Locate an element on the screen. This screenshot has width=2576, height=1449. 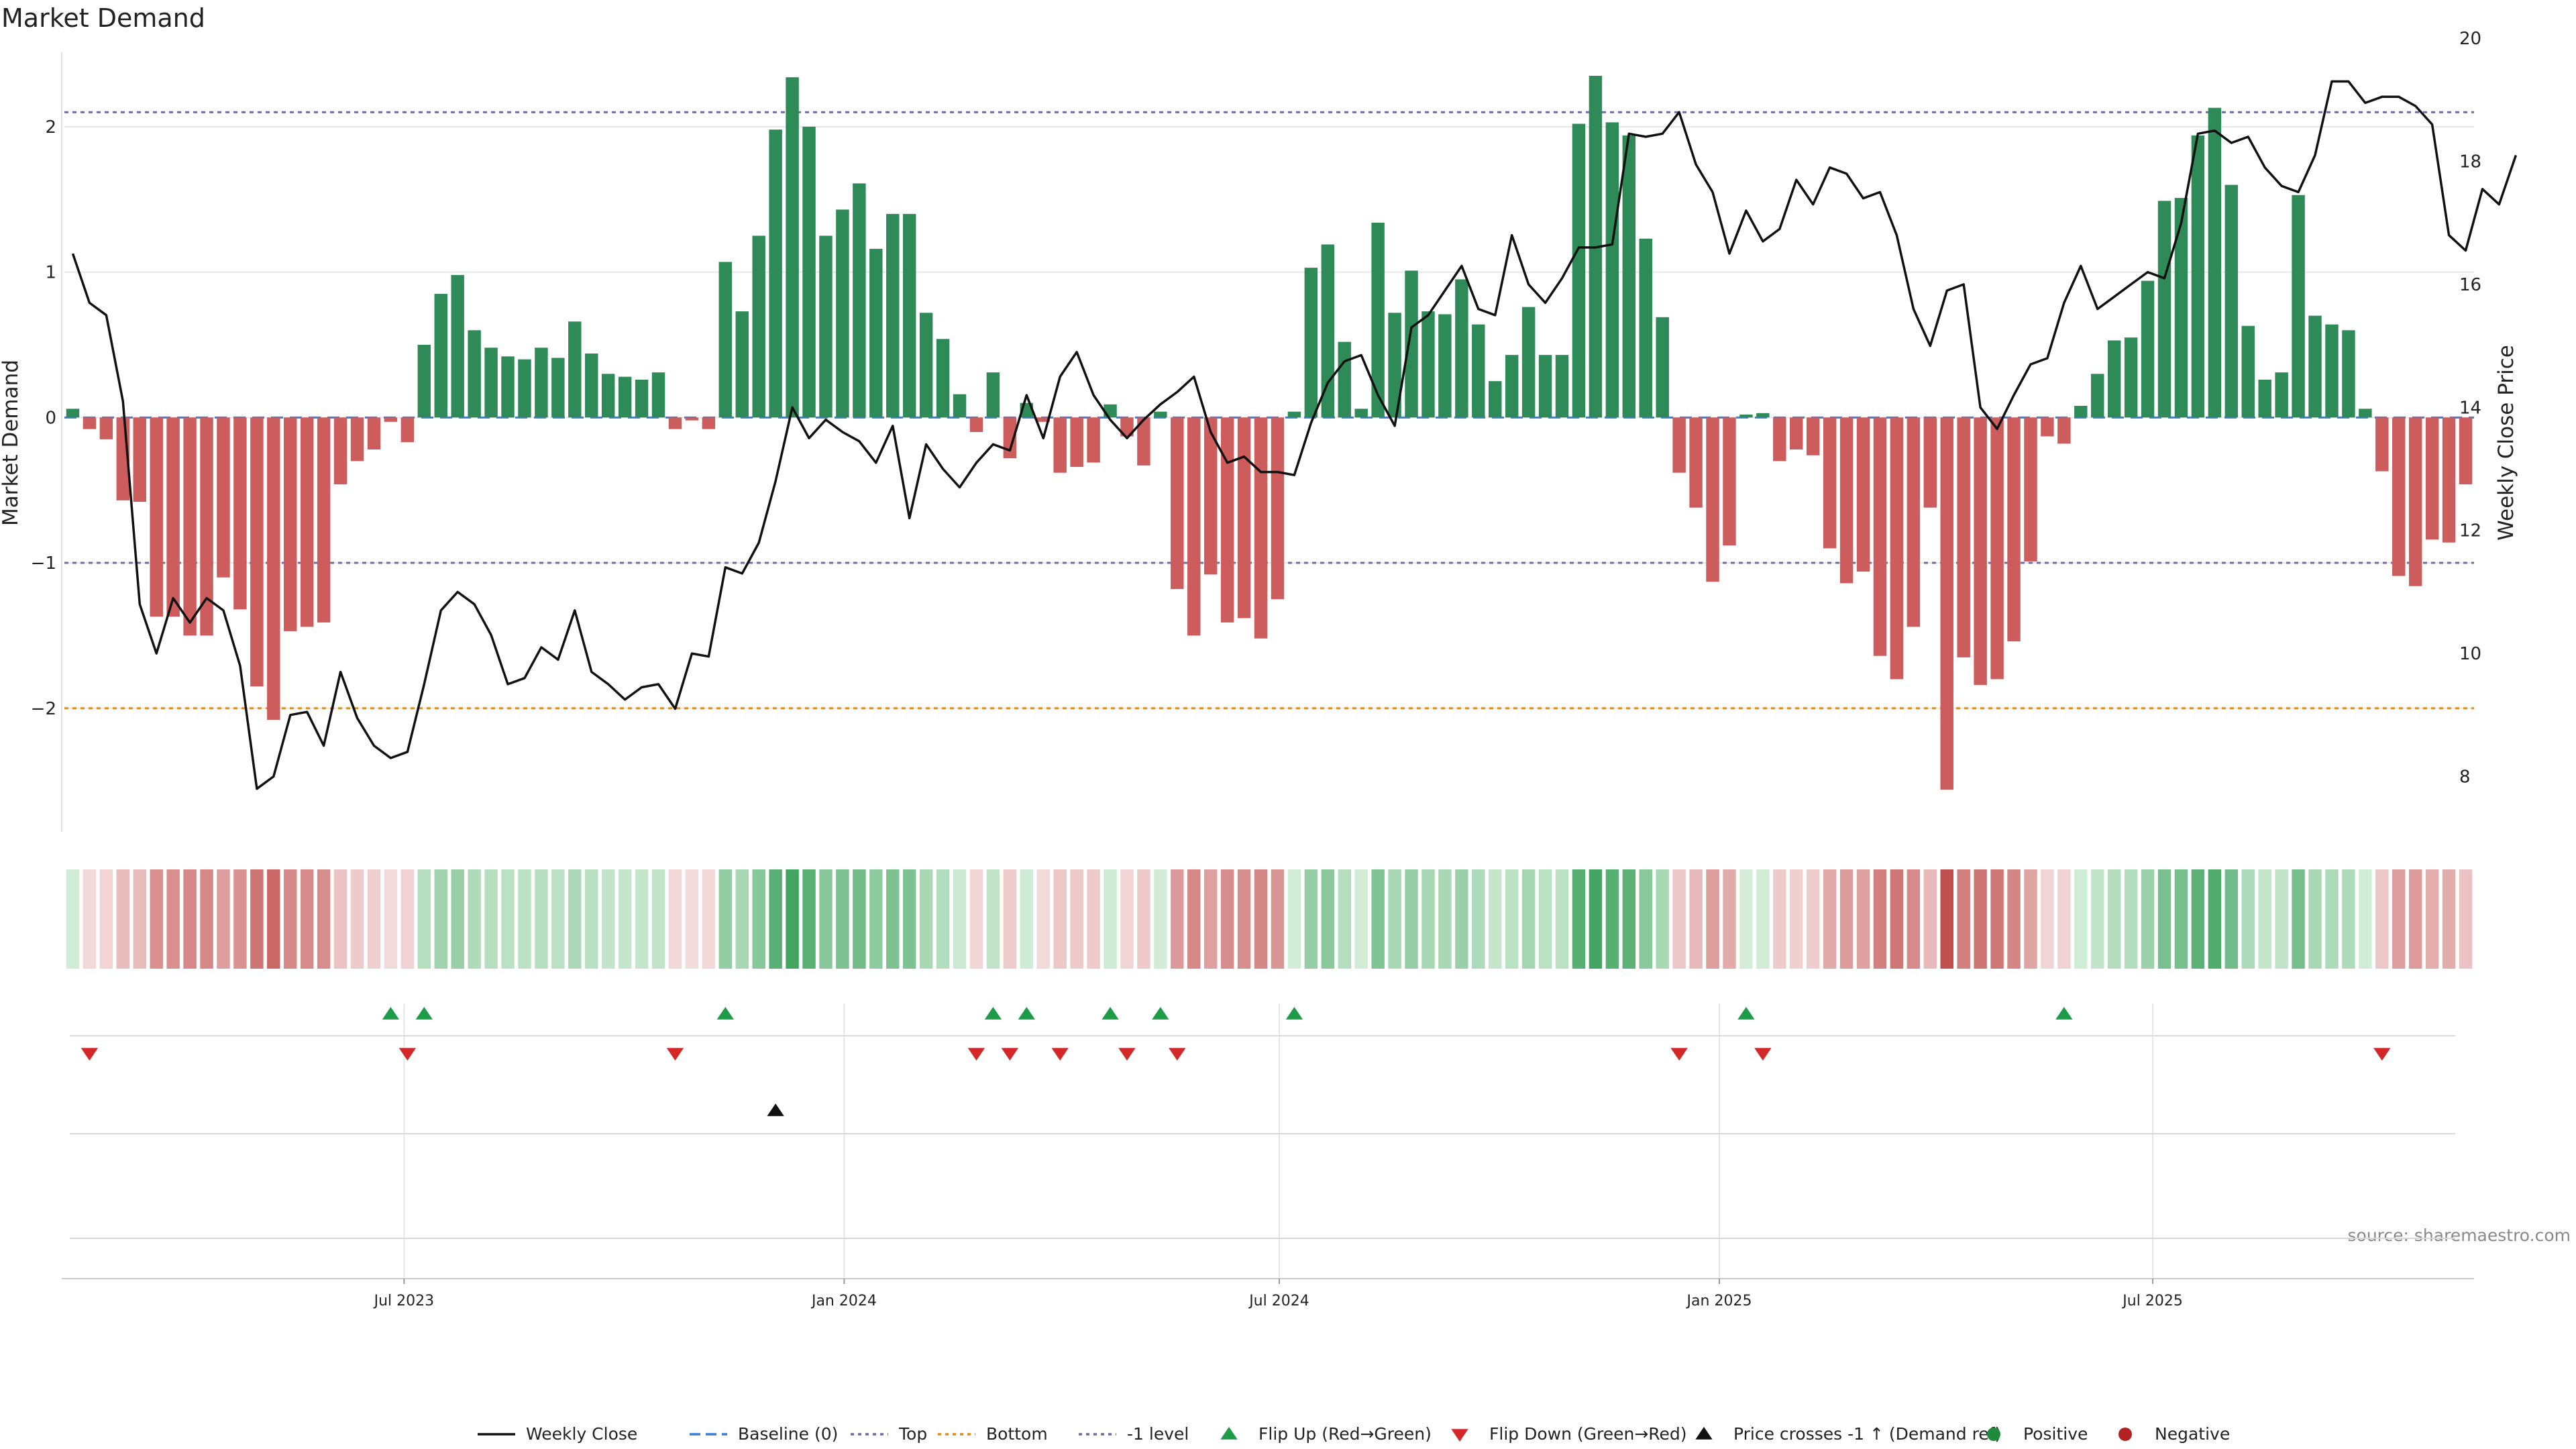
legend-label: Flip Down (Green→Red) is located at coordinates (1588, 1434).